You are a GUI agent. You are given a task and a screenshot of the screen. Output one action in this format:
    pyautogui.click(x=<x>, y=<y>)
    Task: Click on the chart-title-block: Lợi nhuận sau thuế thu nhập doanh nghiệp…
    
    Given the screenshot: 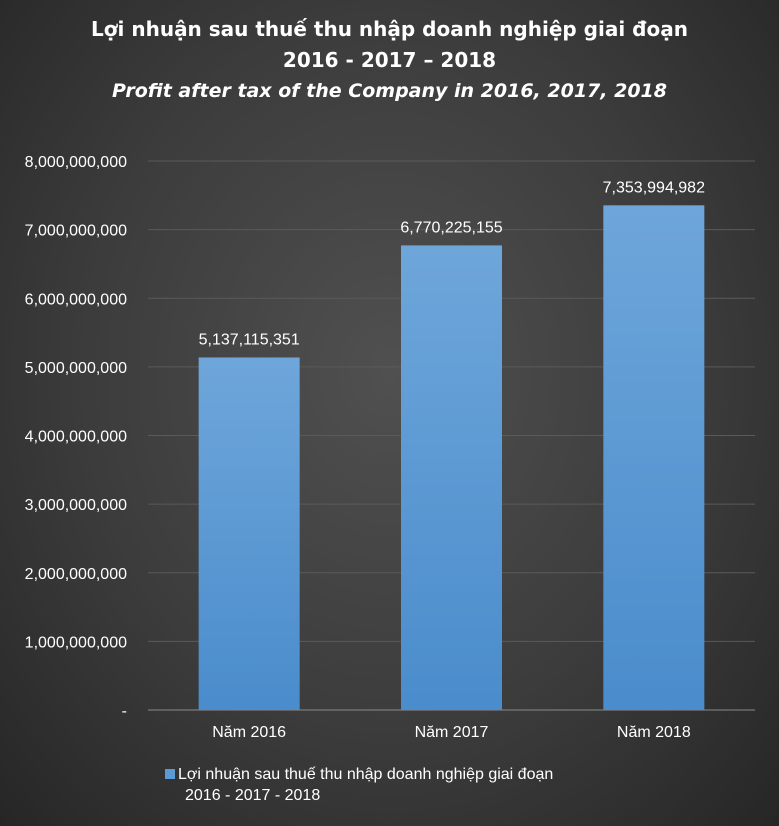 What is the action you would take?
    pyautogui.click(x=389, y=60)
    